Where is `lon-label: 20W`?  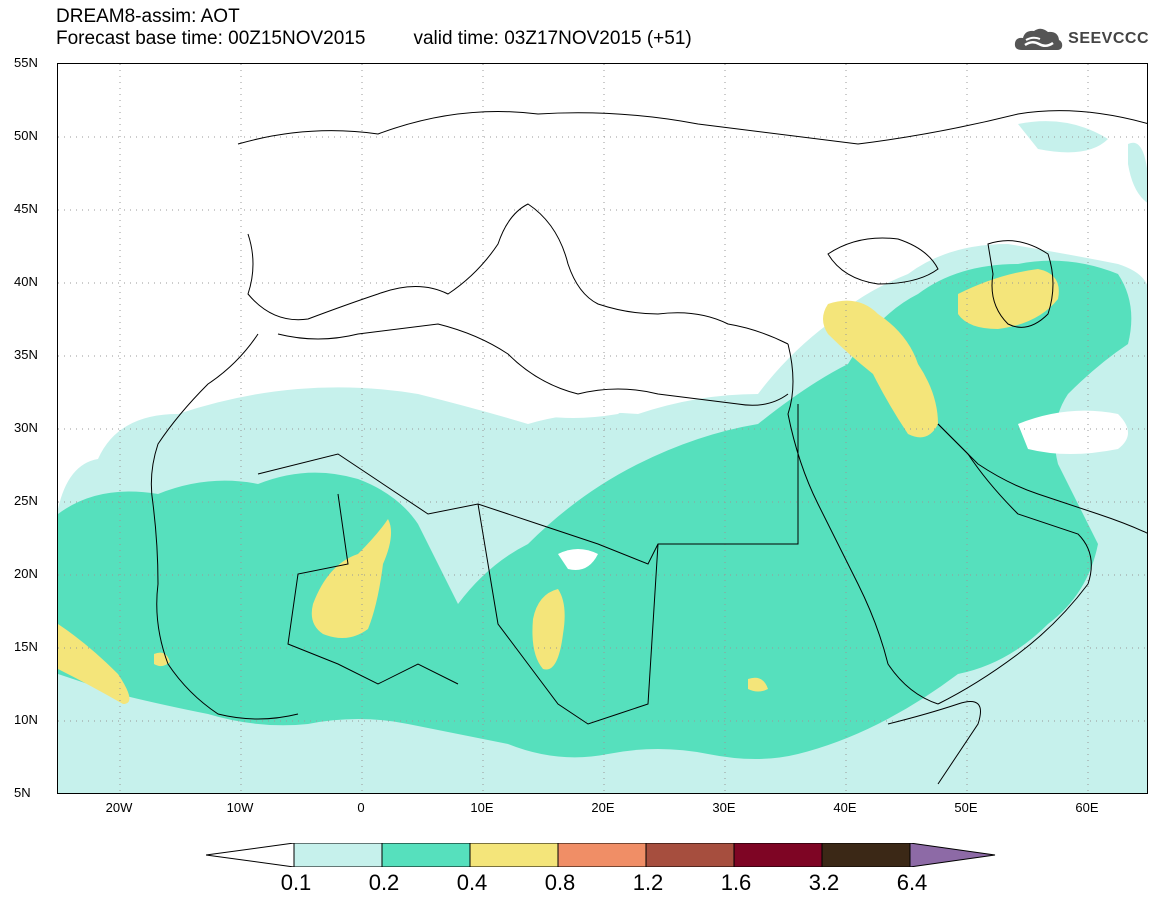 lon-label: 20W is located at coordinates (119, 807).